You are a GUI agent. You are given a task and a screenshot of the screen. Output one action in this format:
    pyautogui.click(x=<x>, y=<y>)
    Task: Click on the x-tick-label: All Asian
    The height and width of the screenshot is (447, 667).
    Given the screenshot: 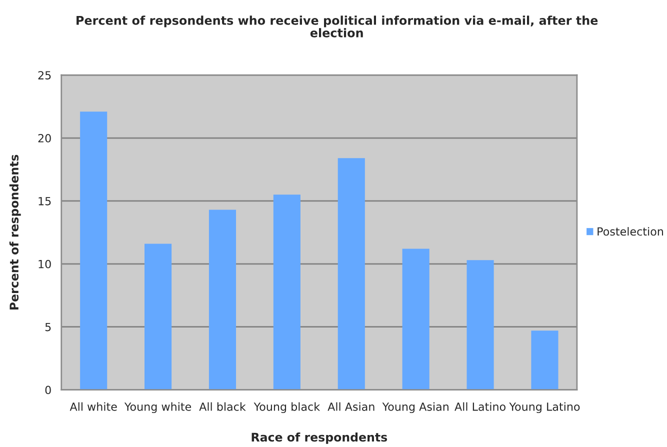 What is the action you would take?
    pyautogui.click(x=351, y=406)
    